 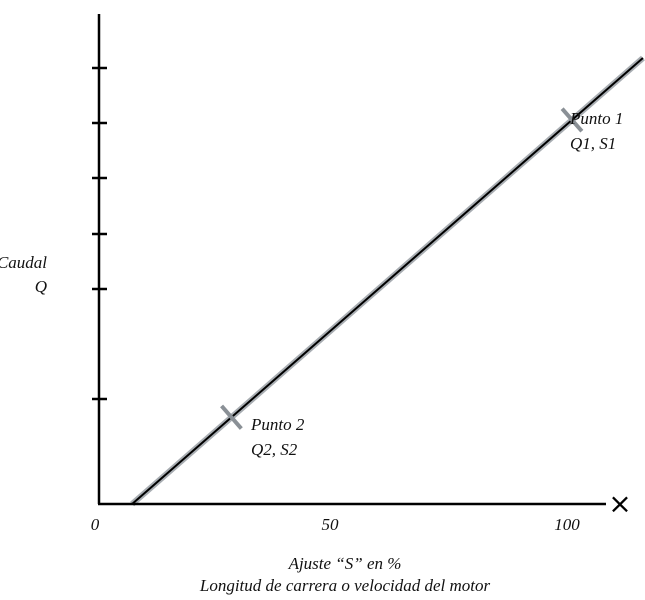 What do you see at coordinates (274, 449) in the screenshot?
I see `point-2-sublabel: Q2, S2` at bounding box center [274, 449].